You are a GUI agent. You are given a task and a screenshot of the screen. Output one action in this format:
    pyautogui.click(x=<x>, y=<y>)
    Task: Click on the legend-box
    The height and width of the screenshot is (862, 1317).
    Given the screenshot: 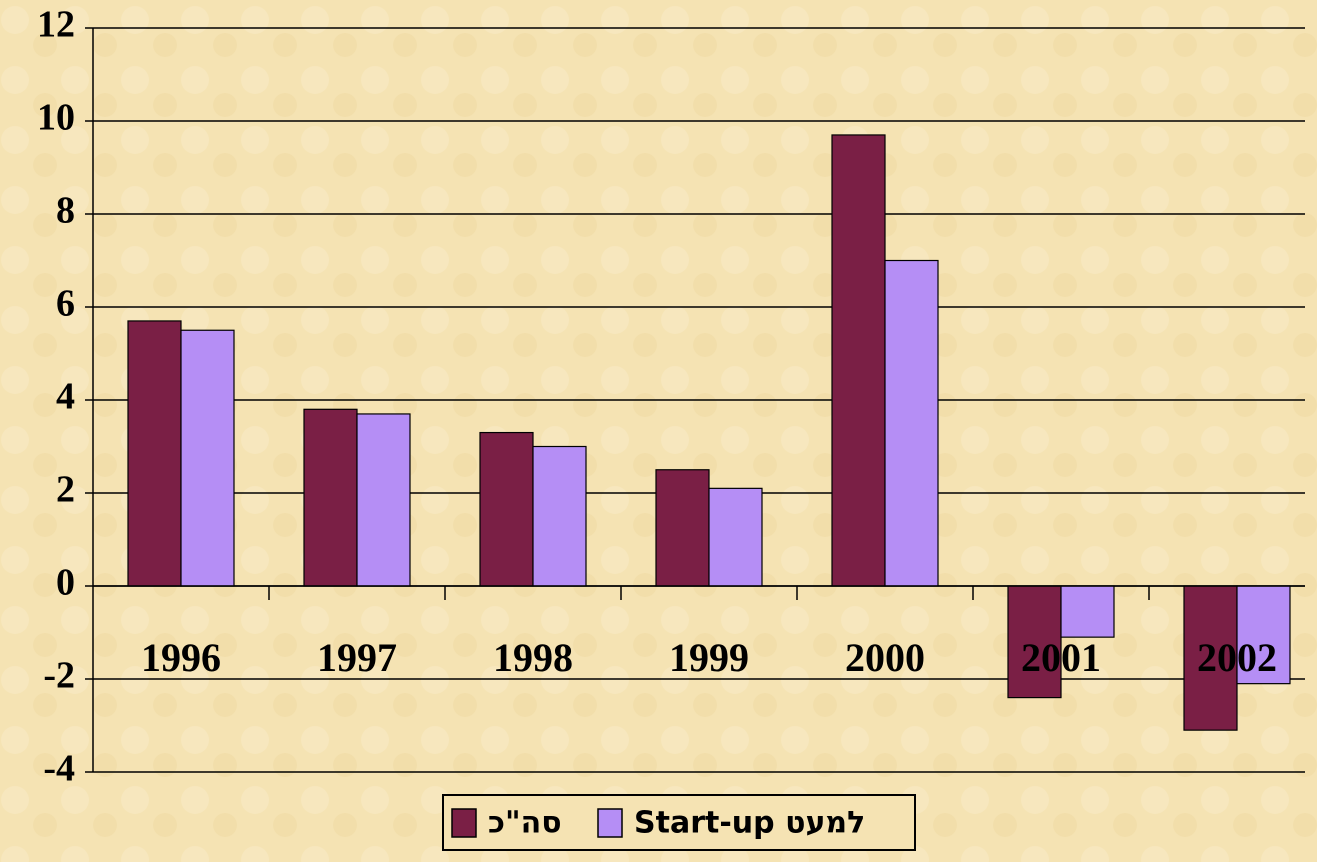 What is the action you would take?
    pyautogui.click(x=679, y=822)
    